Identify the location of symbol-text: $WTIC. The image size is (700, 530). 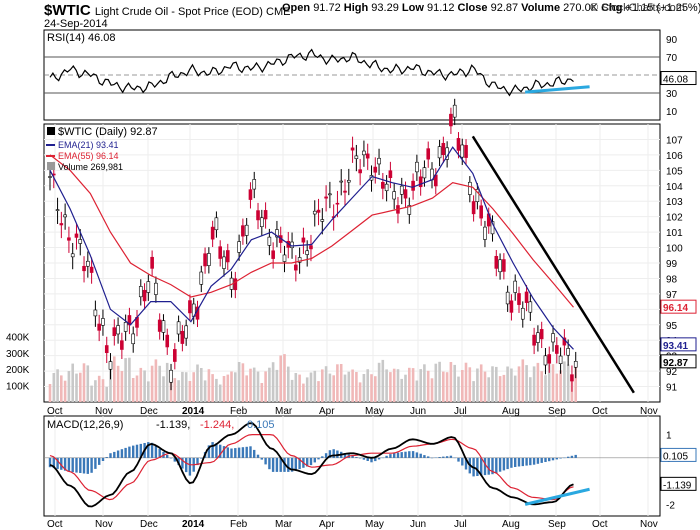
(67, 10).